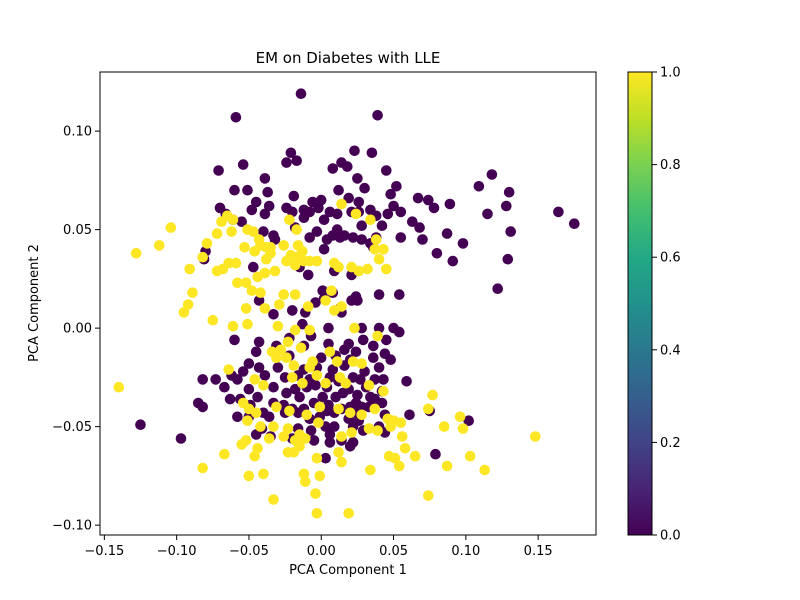  Describe the element at coordinates (670, 536) in the screenshot. I see `colorbar-tick-label: 0.0` at that location.